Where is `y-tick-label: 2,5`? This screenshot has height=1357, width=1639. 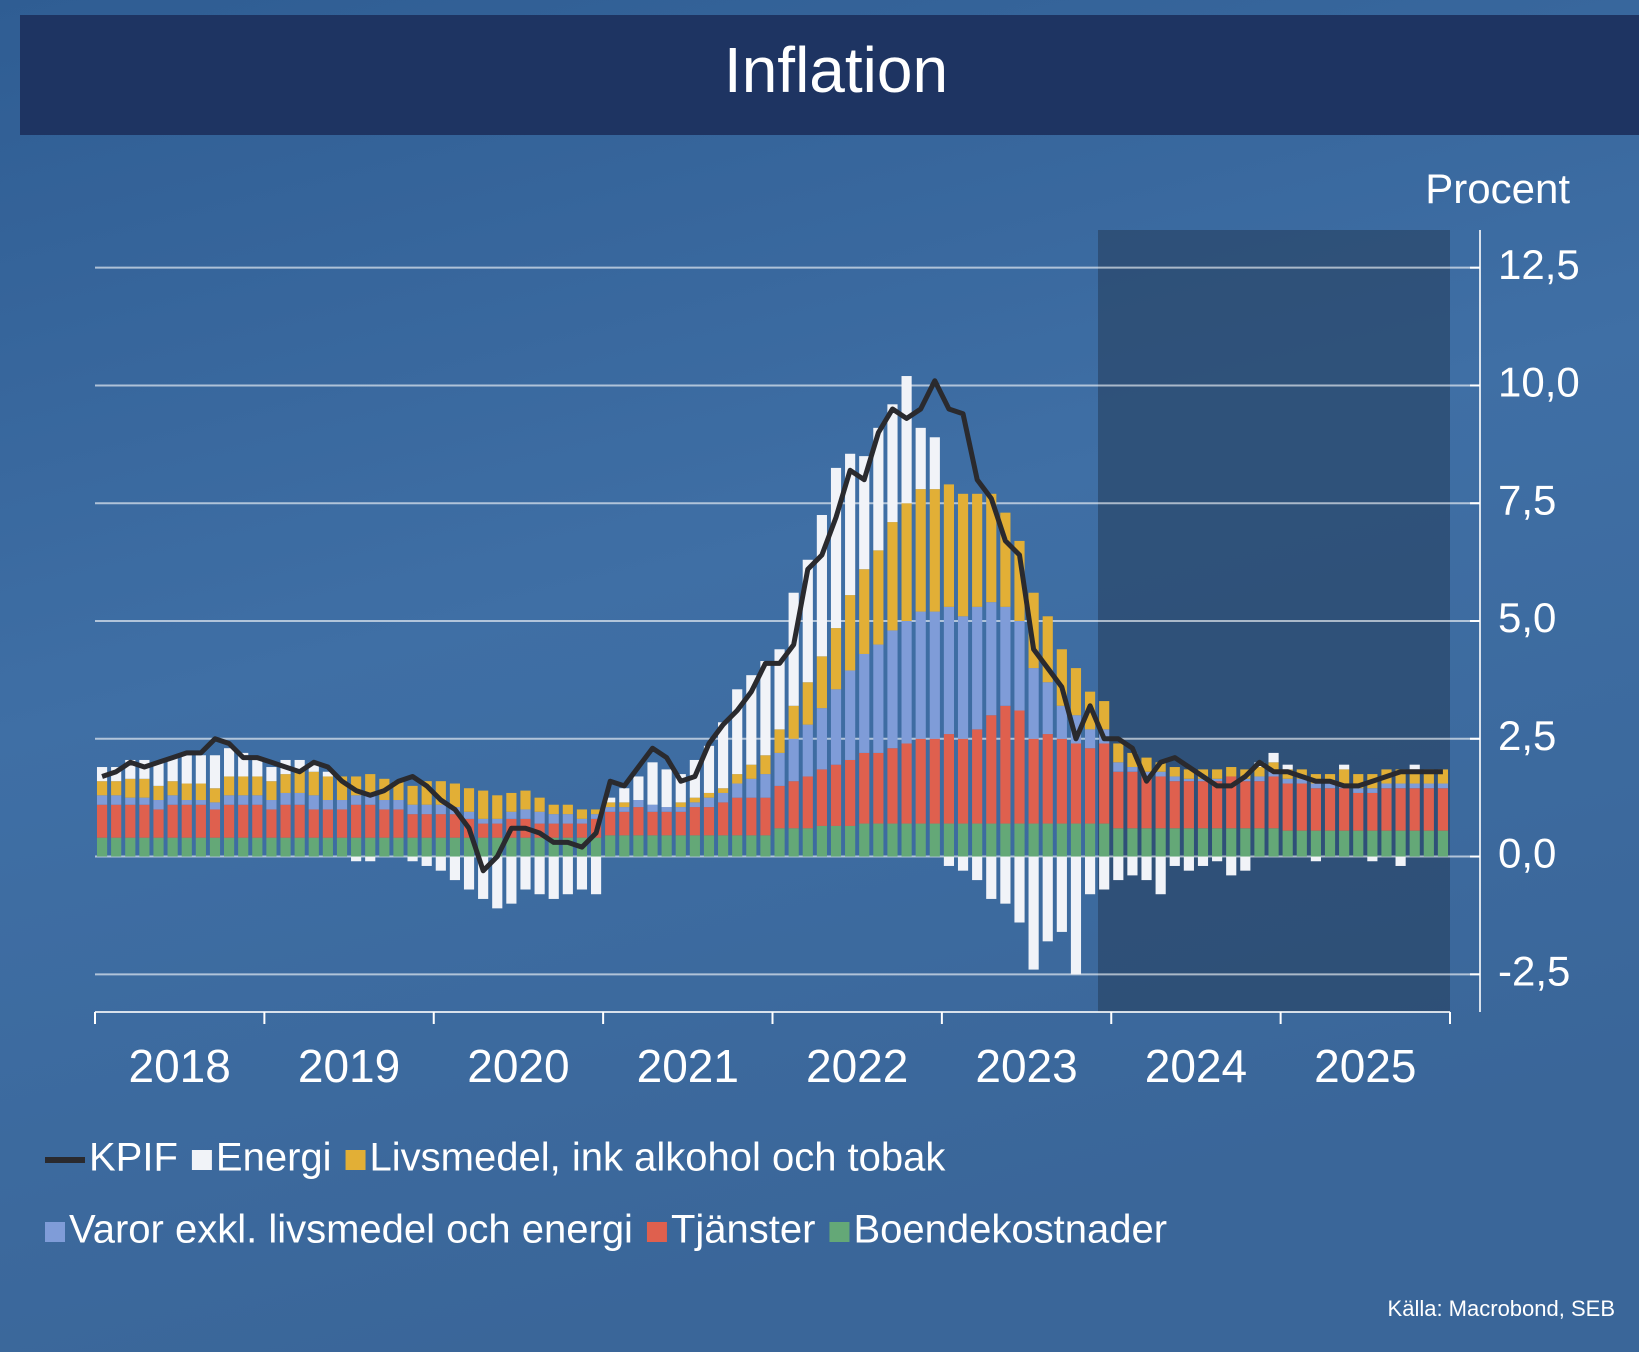
y-tick-label: 2,5 is located at coordinates (1527, 735).